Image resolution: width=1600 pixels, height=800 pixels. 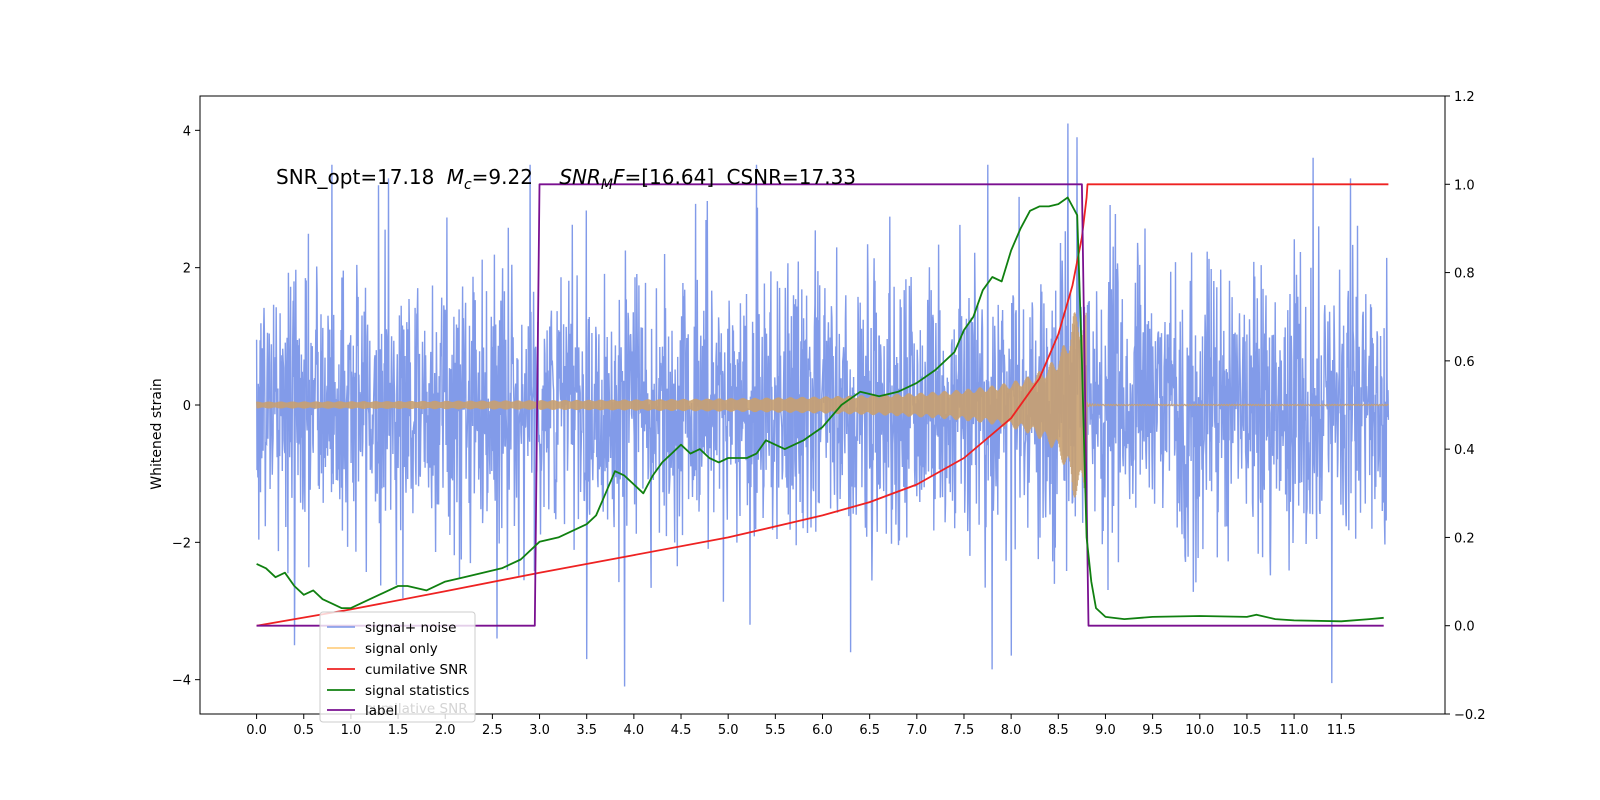 I want to click on y-tick-label: −2, so click(x=181, y=543).